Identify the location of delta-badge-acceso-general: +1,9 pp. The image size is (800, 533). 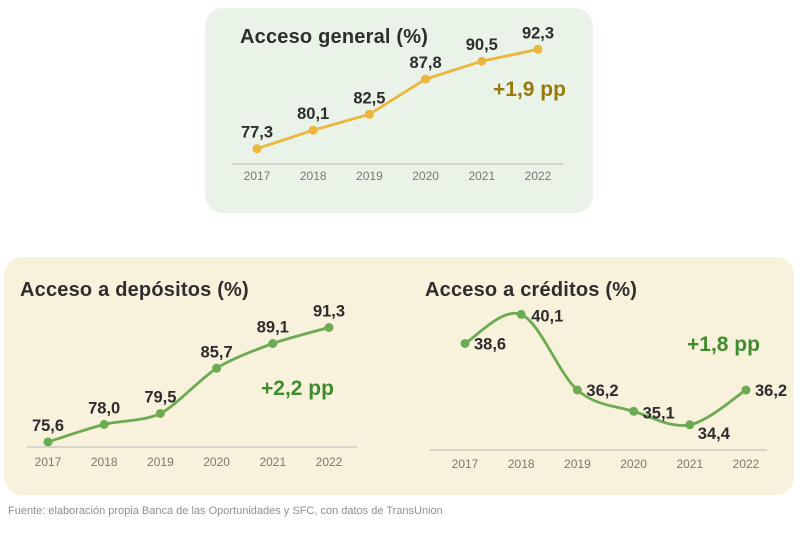
(529, 89).